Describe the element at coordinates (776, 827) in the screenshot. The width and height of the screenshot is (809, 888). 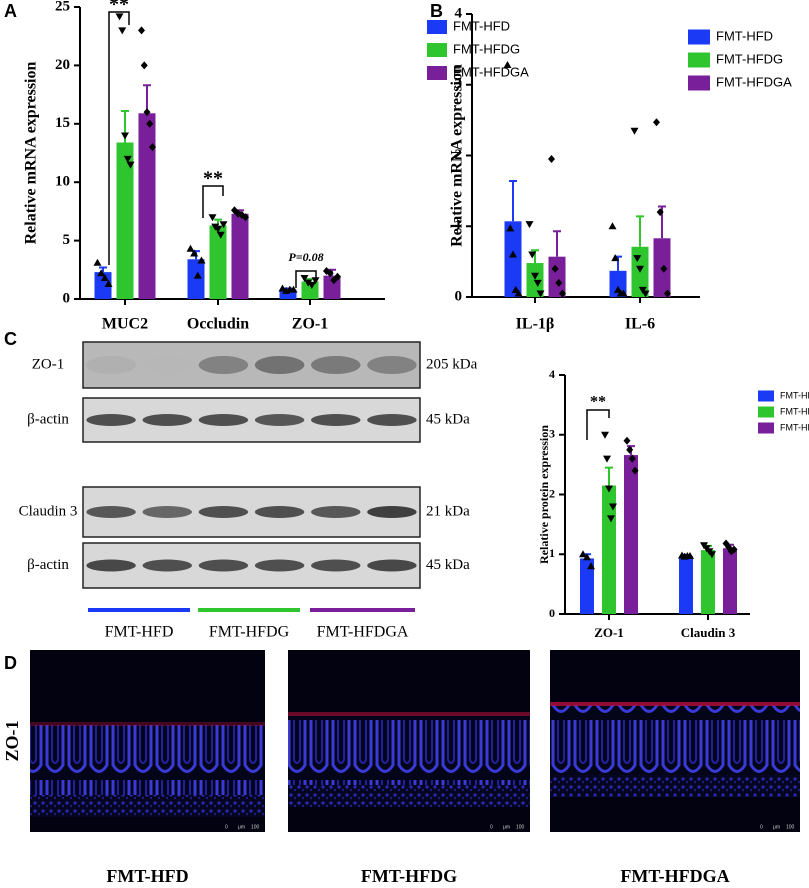
I see `scale-label: μm` at that location.